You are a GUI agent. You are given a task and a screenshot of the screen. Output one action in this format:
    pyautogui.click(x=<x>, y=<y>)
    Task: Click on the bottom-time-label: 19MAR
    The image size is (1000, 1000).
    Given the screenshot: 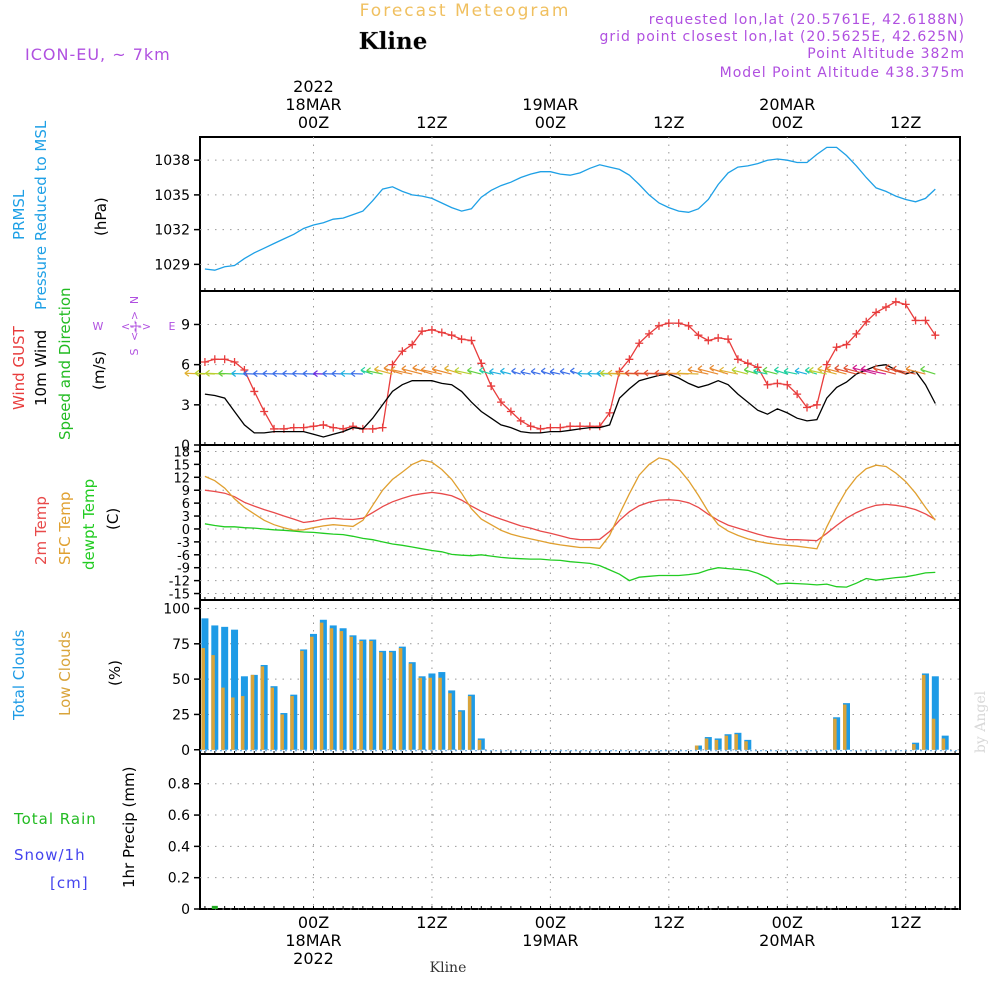 What is the action you would take?
    pyautogui.click(x=550, y=940)
    